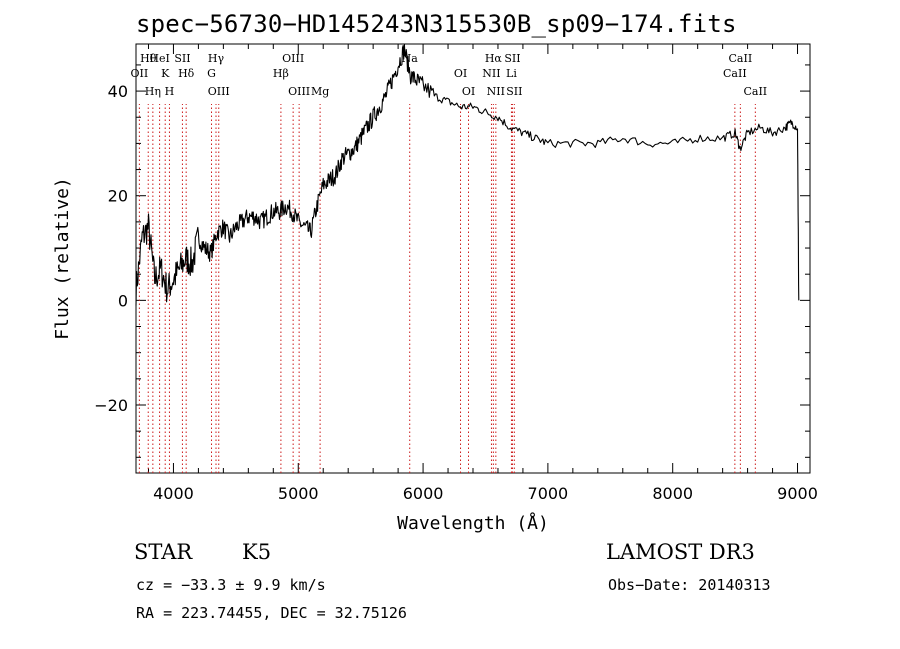  I want to click on emission-line-label: Hη, so click(153, 91).